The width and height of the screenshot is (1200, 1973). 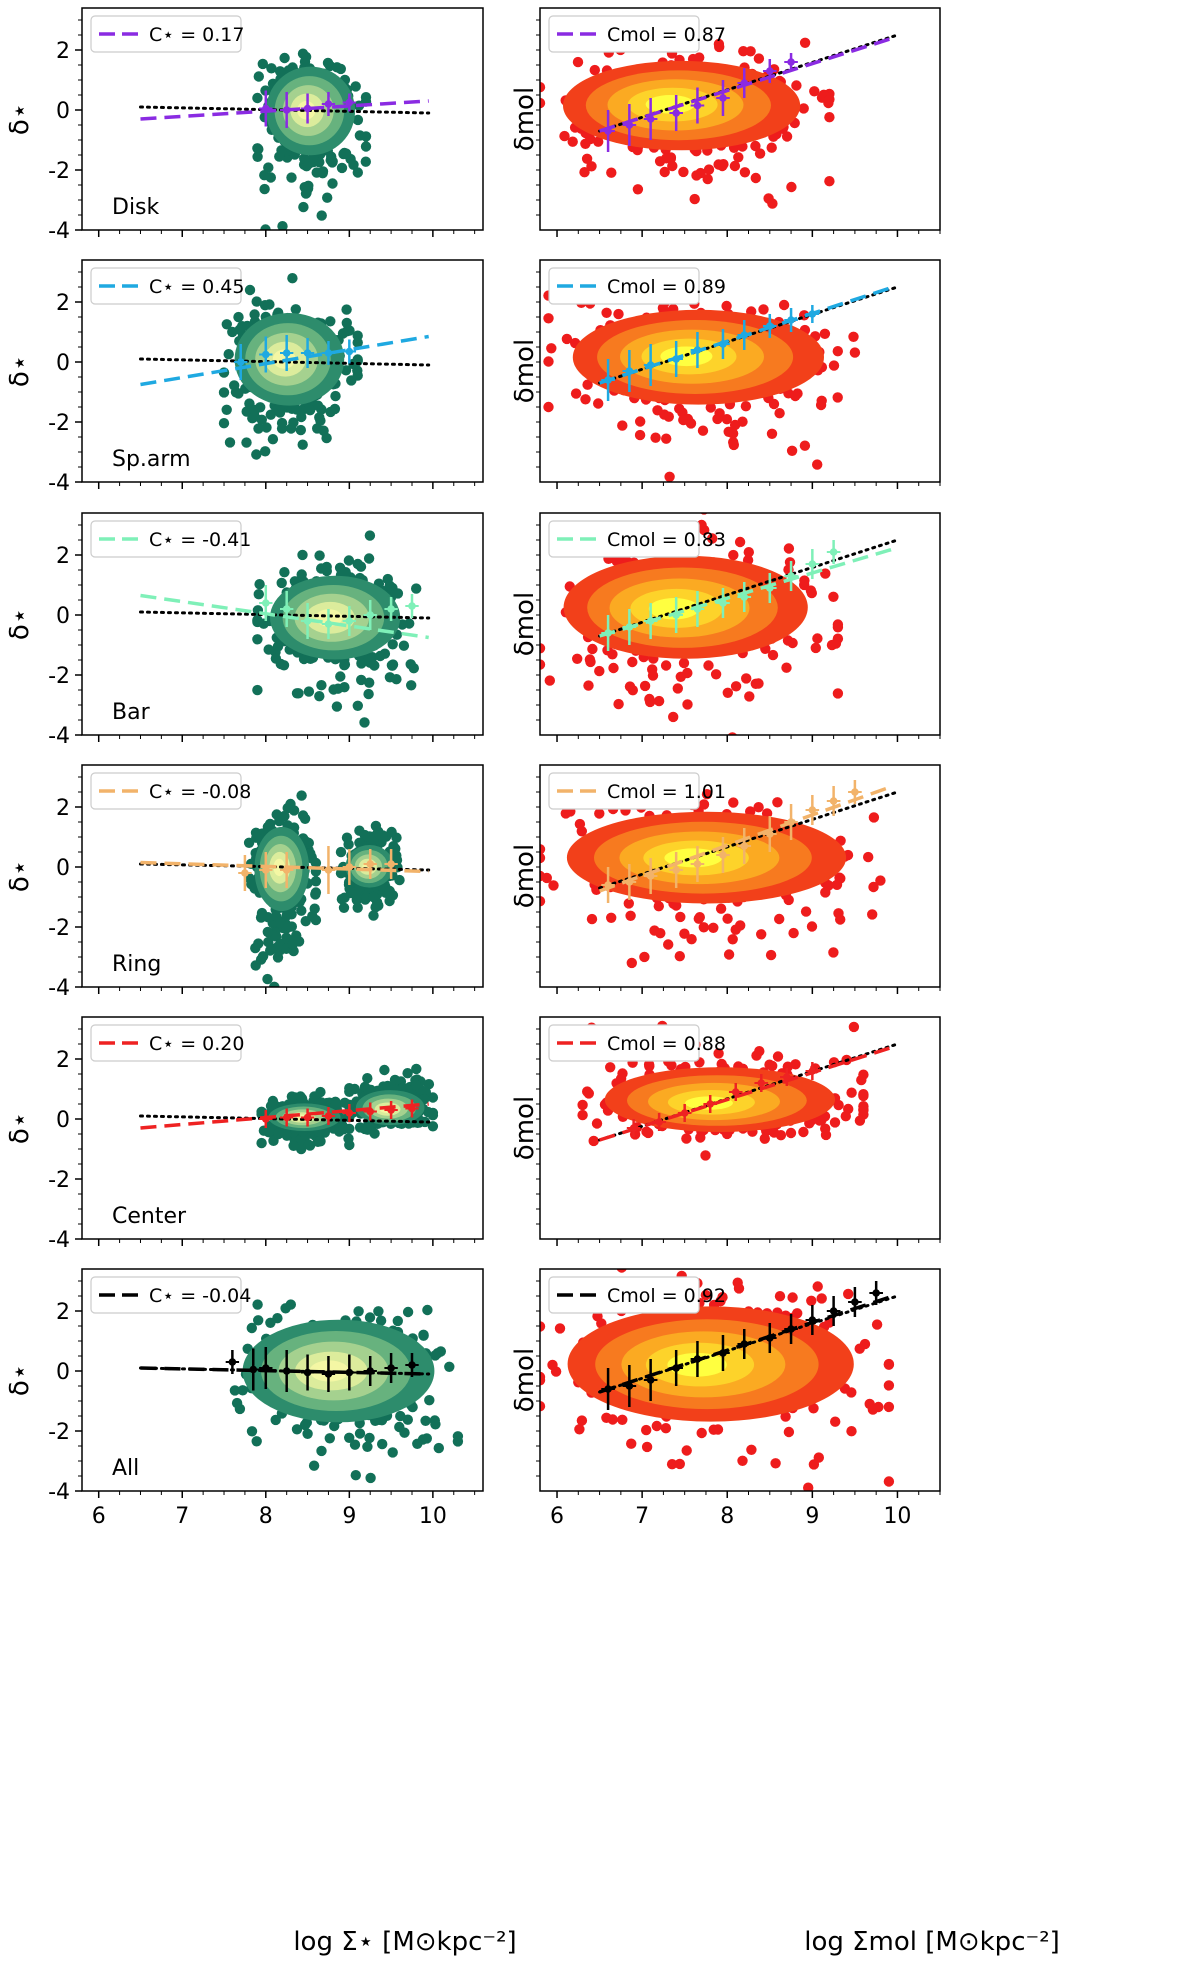 I want to click on y-axis-label: δmol, so click(x=525, y=119).